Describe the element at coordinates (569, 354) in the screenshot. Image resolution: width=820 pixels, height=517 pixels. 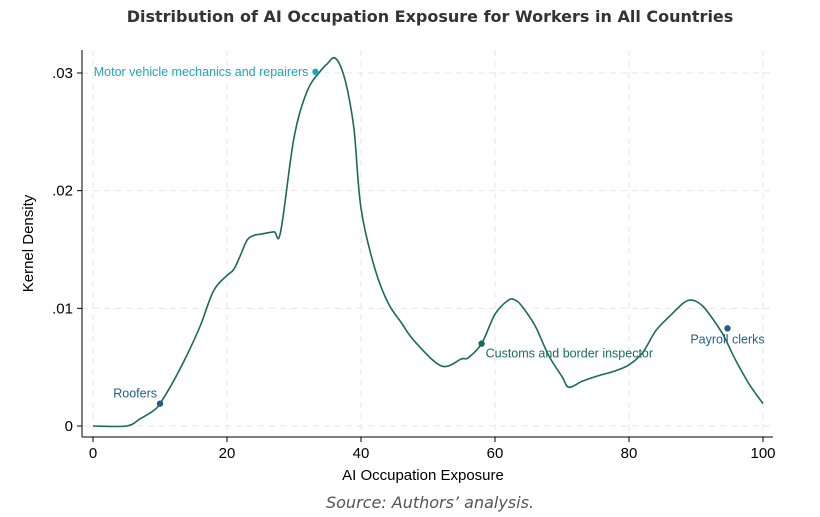
I see `annotation-label: Customs and border inspector` at that location.